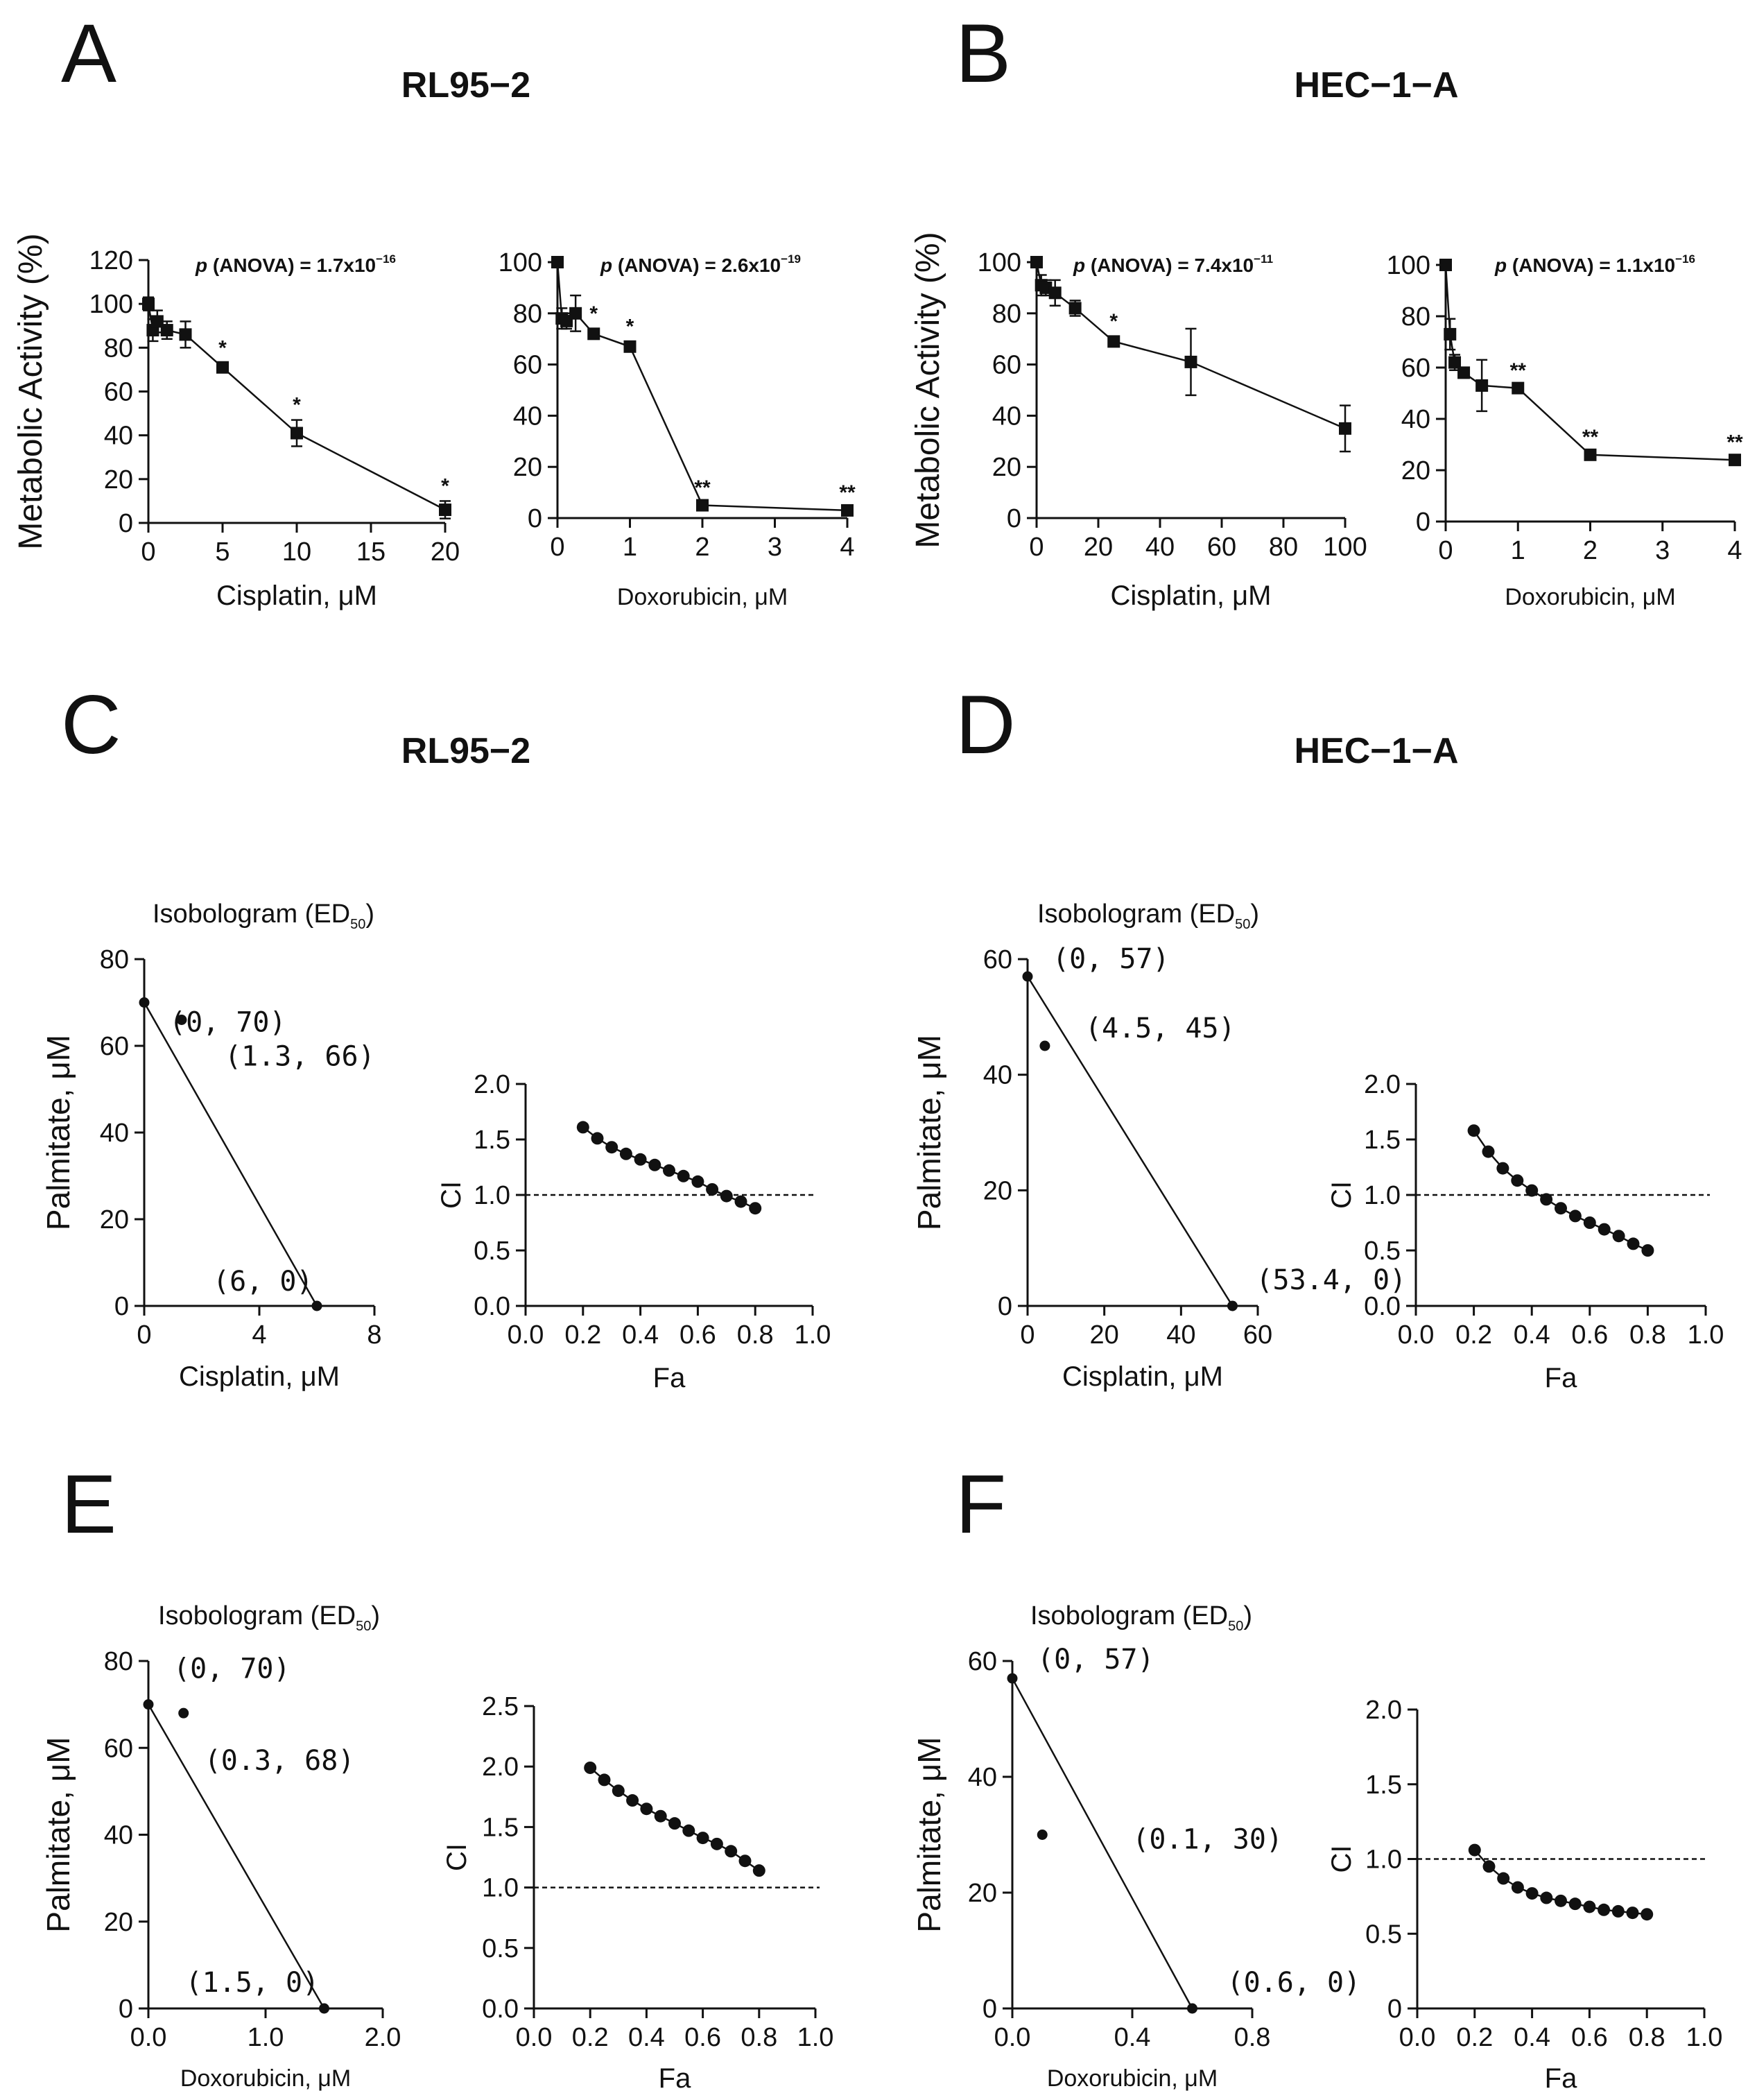 This screenshot has height=2100, width=1757. What do you see at coordinates (700, 264) in the screenshot?
I see `anova-p-value: p (ANOVA) = 2.6x10−19` at bounding box center [700, 264].